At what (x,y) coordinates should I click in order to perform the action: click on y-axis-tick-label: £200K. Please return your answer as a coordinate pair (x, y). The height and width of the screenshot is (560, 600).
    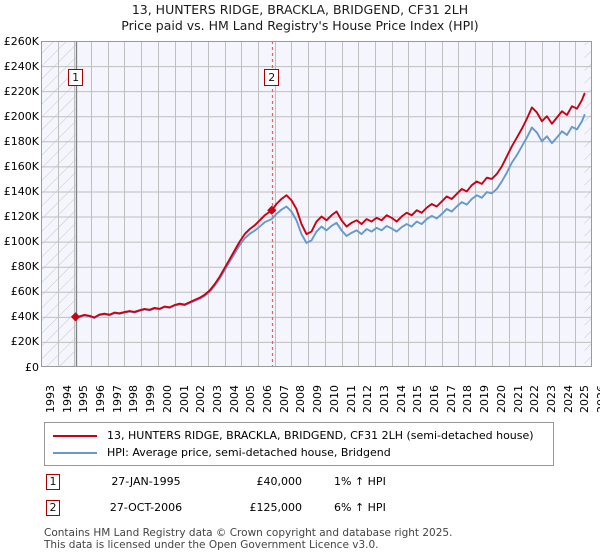
    Looking at the image, I should click on (21, 116).